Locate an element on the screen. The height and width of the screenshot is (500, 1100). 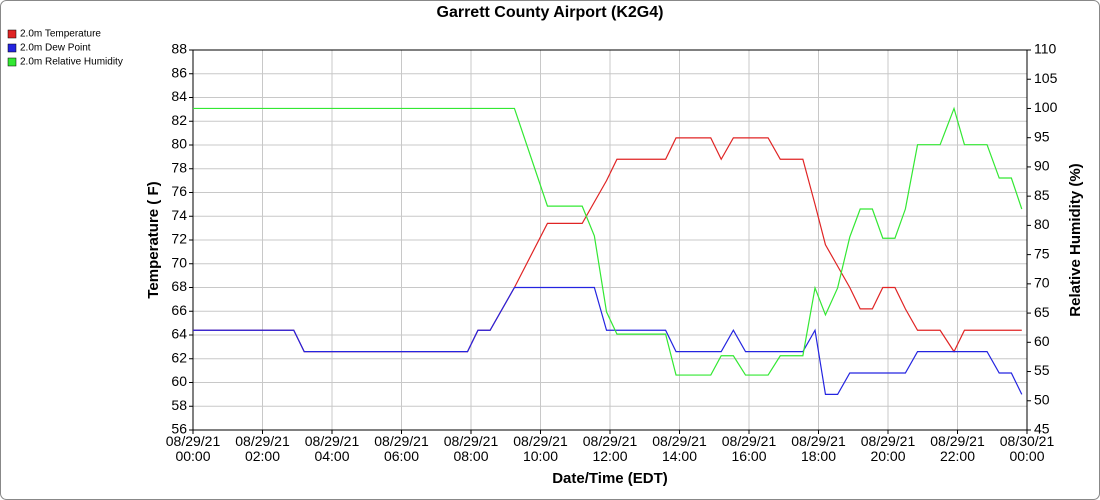
x-tick-label: 08/30/21 00:00 is located at coordinates (1027, 448).